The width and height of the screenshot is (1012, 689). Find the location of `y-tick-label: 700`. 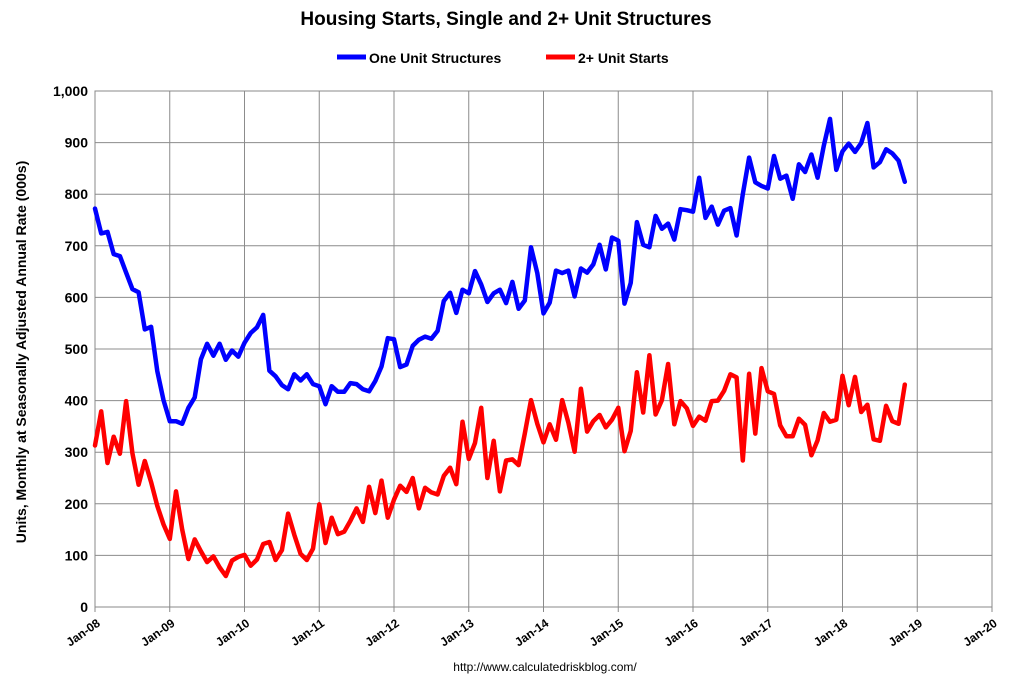

y-tick-label: 700 is located at coordinates (77, 246).